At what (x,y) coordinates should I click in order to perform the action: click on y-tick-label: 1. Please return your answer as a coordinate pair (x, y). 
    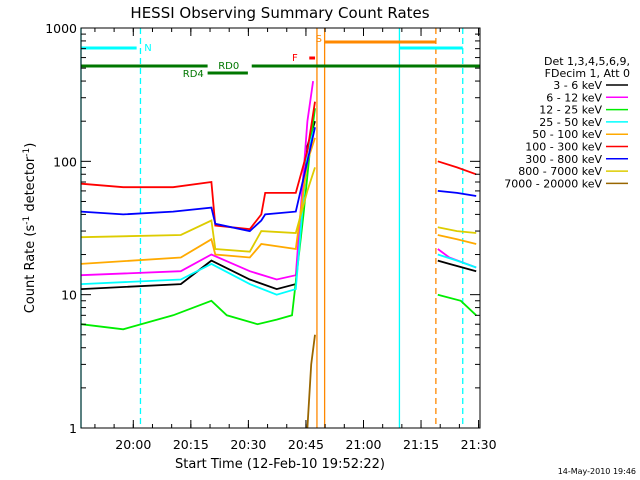
    Looking at the image, I should click on (73, 428).